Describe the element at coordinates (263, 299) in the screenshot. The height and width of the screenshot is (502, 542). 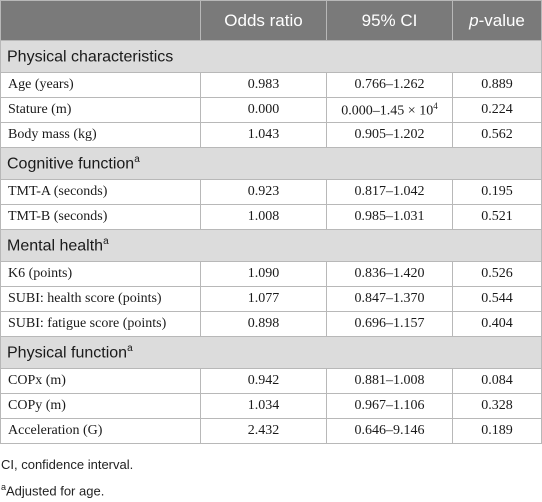
I see `odds-ratio-cell: 1.077` at that location.